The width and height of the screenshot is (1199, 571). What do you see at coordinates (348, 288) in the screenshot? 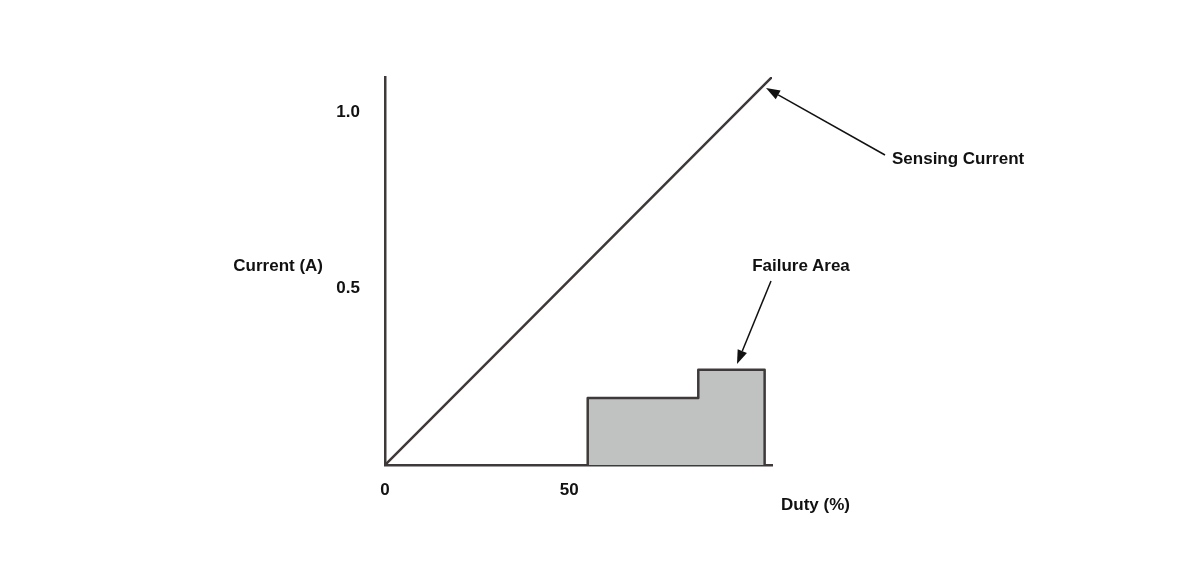
I see `y-tick-label: 0.5` at bounding box center [348, 288].